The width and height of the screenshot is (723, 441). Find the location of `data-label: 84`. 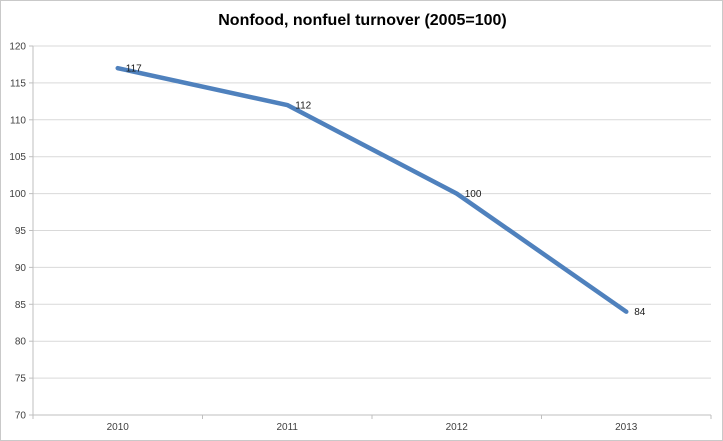

data-label: 84 is located at coordinates (640, 312).